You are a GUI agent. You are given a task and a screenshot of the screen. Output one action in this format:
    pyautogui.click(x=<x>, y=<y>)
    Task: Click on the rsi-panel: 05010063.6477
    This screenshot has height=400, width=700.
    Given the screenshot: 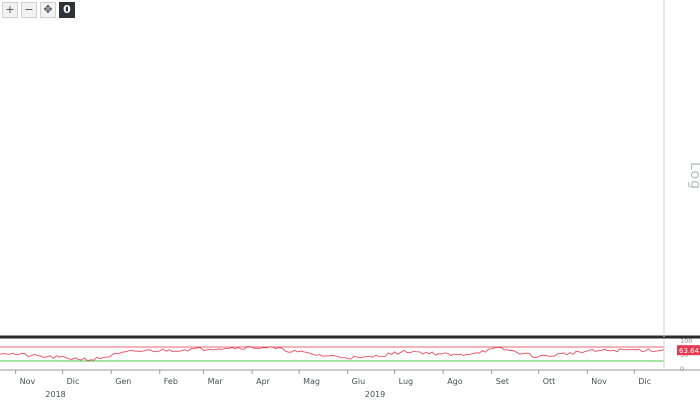 What is the action you would take?
    pyautogui.click(x=350, y=355)
    